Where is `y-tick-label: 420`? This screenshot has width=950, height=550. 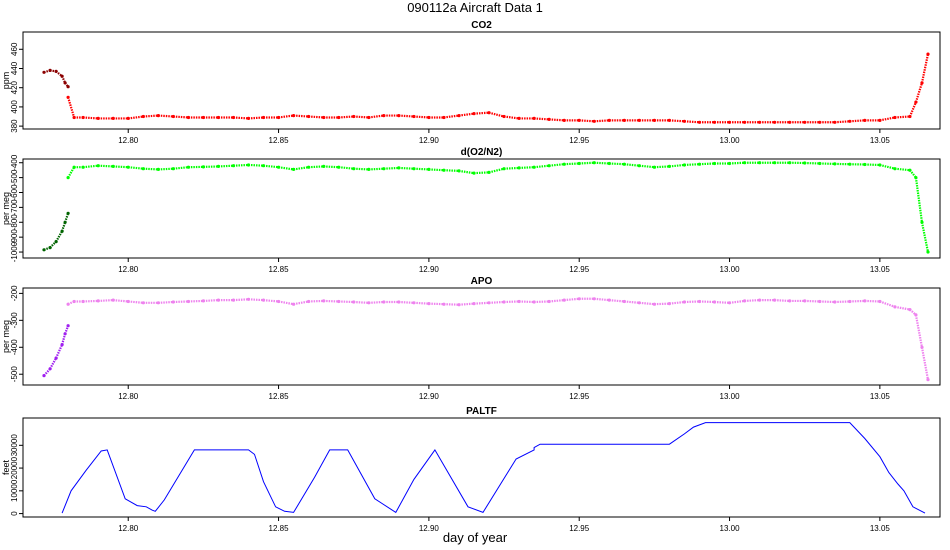
y-tick-label: 420 is located at coordinates (14, 87).